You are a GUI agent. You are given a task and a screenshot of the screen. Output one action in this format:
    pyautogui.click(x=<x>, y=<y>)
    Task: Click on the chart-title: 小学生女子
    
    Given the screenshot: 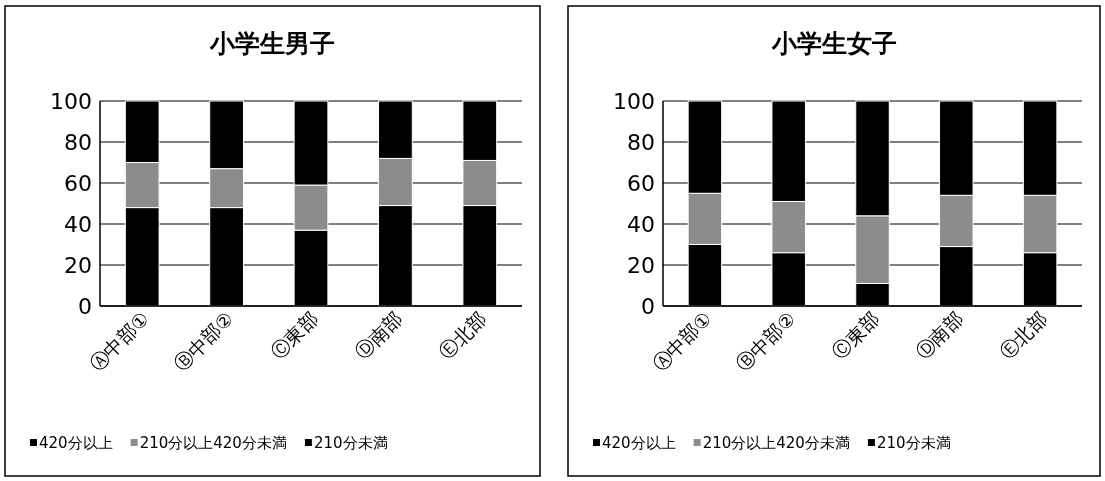 What is the action you would take?
    pyautogui.click(x=833, y=43)
    